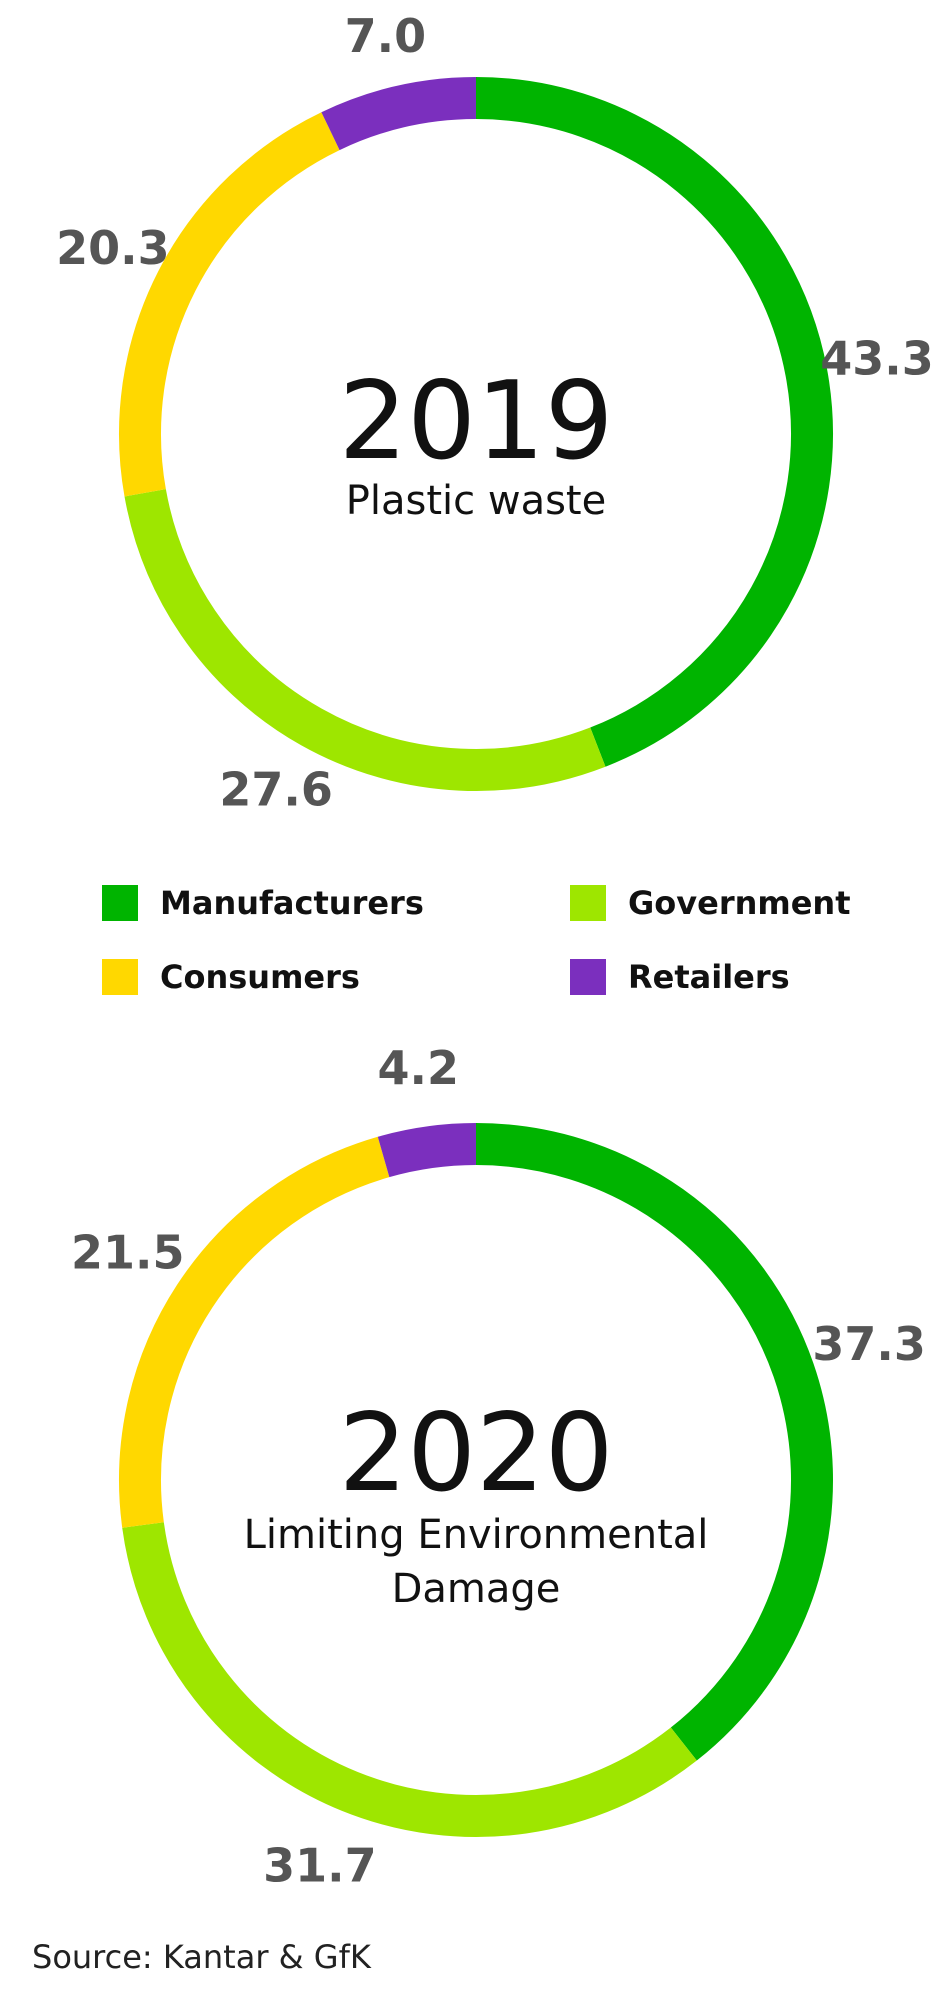 This screenshot has width=952, height=2000. What do you see at coordinates (254, 1332) in the screenshot?
I see `slice-2020-consumers` at bounding box center [254, 1332].